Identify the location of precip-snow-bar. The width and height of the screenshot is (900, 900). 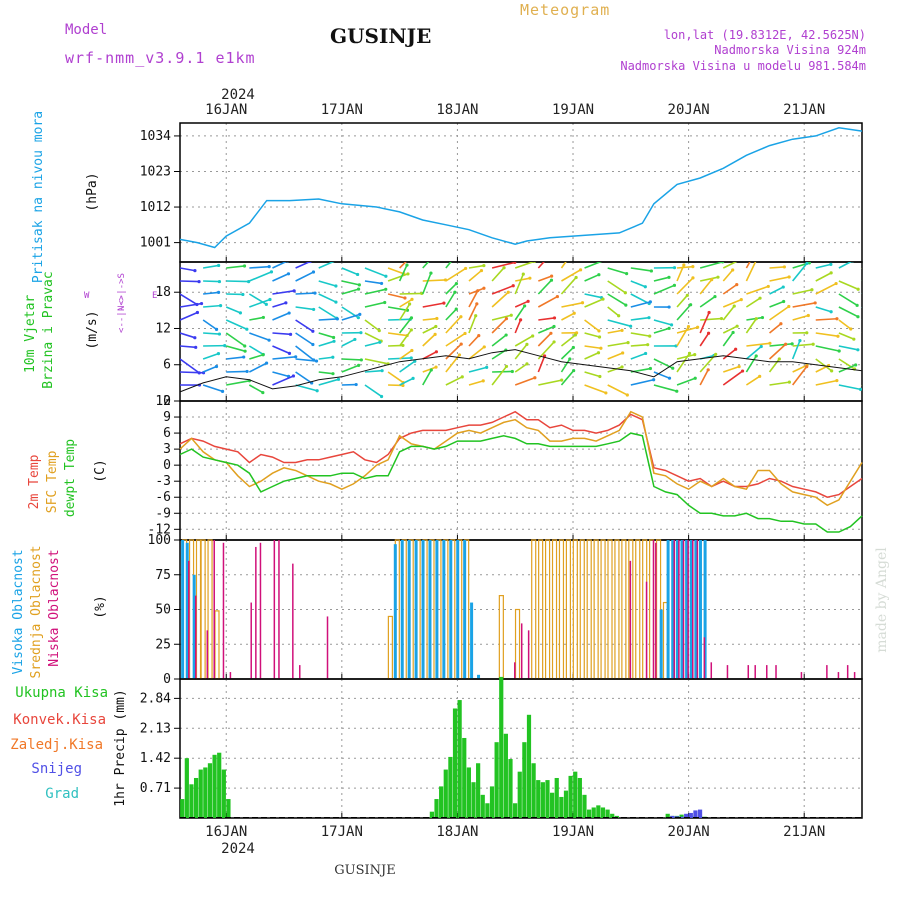
(672, 816).